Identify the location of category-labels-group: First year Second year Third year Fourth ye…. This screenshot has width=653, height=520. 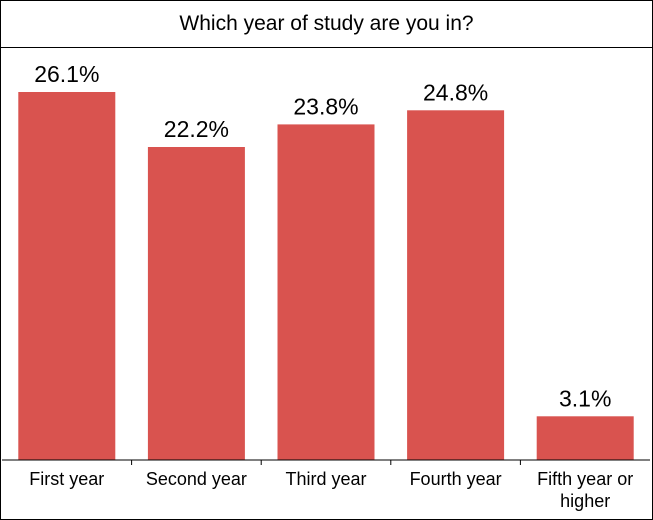
(331, 490).